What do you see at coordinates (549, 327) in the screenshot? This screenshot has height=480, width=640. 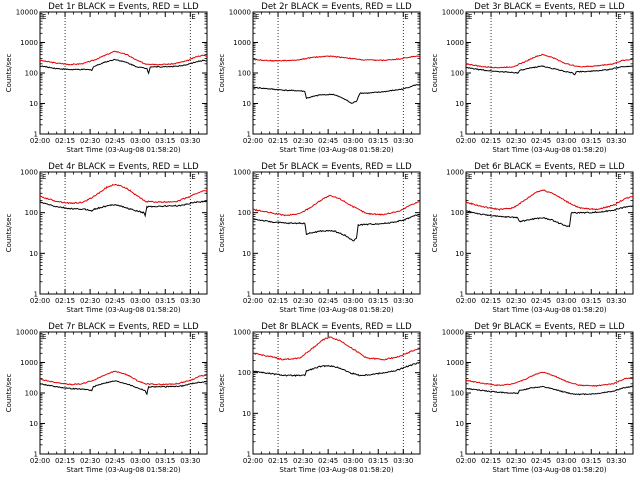 I see `panel-title: Det 9r BLACK = Events, RED = LLD` at bounding box center [549, 327].